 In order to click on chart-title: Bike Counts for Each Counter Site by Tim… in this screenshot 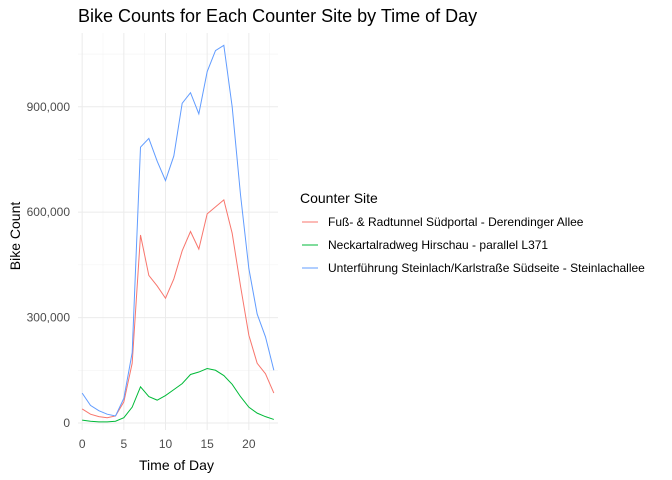, I will do `click(277, 16)`.